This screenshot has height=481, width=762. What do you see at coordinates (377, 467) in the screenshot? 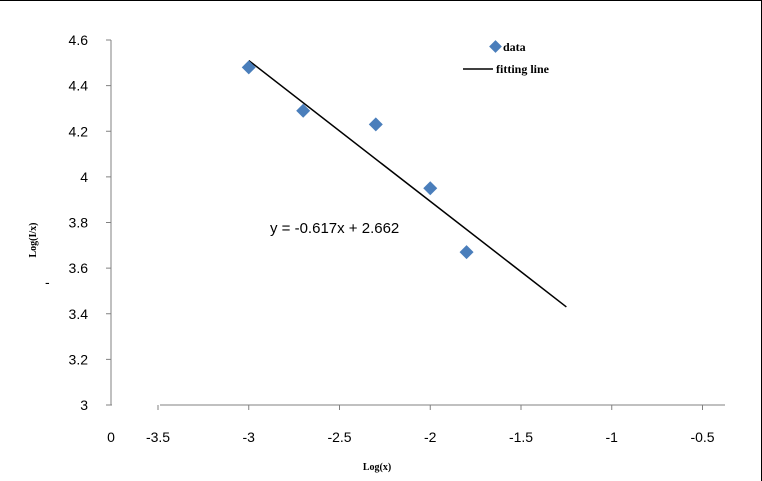
I see `x-axis-label: Log(x)` at bounding box center [377, 467].